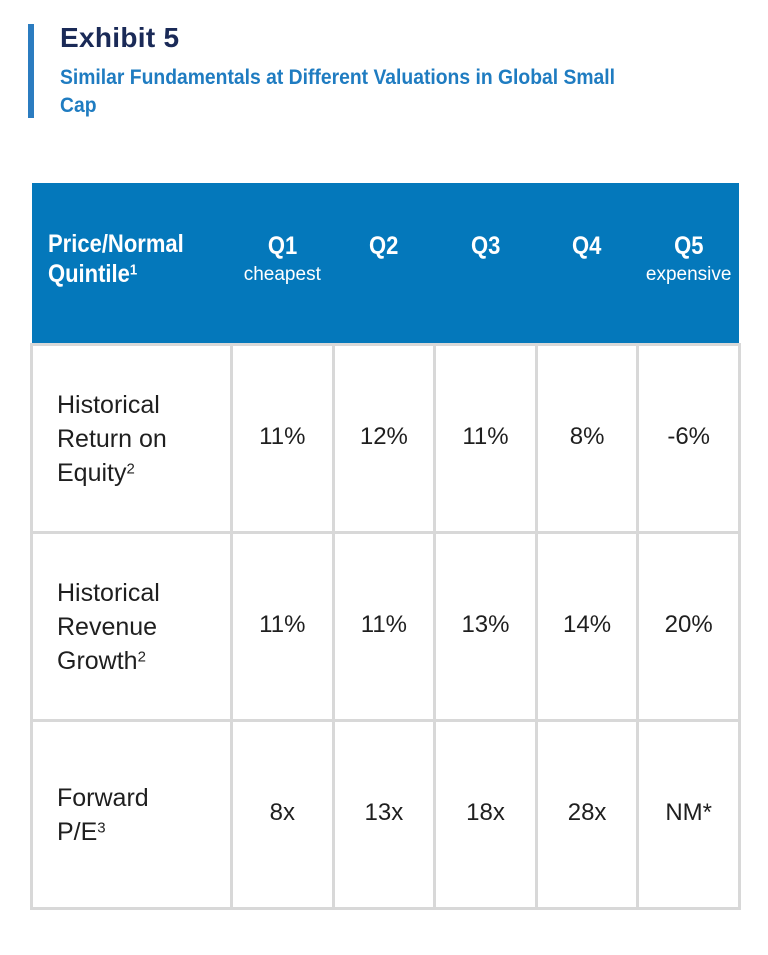  Describe the element at coordinates (133, 270) in the screenshot. I see `footnote-marker: 1` at that location.